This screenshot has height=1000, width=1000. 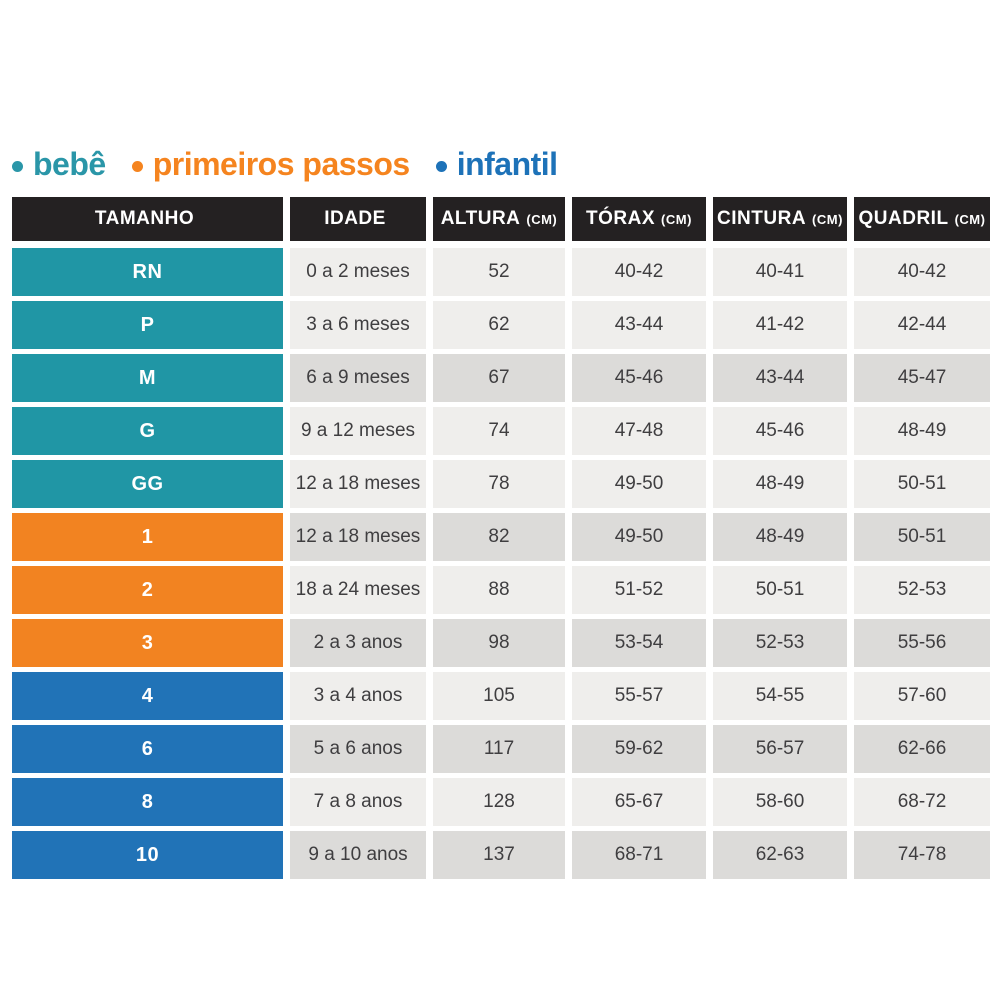 I want to click on size-cell: M, so click(x=147, y=378).